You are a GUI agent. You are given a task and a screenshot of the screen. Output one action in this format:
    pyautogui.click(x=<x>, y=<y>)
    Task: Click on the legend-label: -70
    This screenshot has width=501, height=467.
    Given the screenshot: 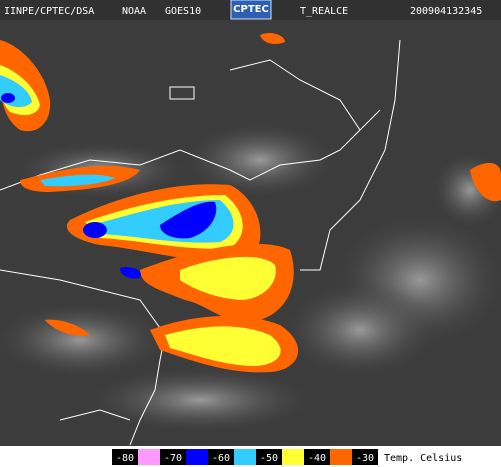 What is the action you would take?
    pyautogui.click(x=173, y=458)
    